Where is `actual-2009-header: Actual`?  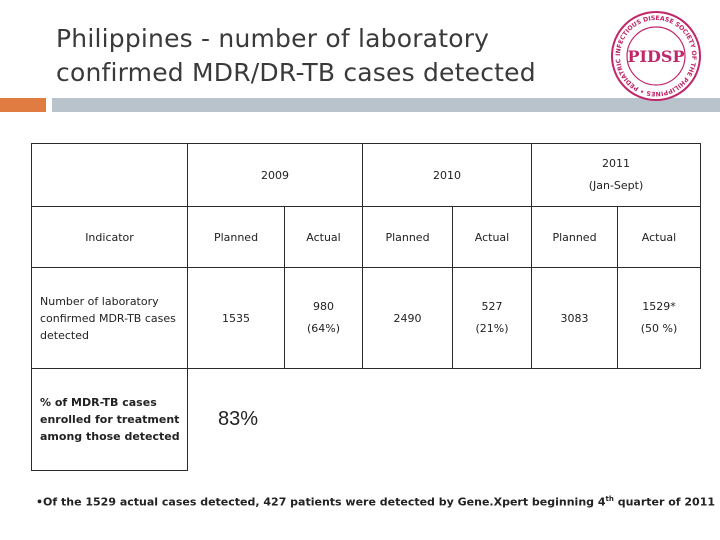 actual-2009-header: Actual is located at coordinates (323, 237).